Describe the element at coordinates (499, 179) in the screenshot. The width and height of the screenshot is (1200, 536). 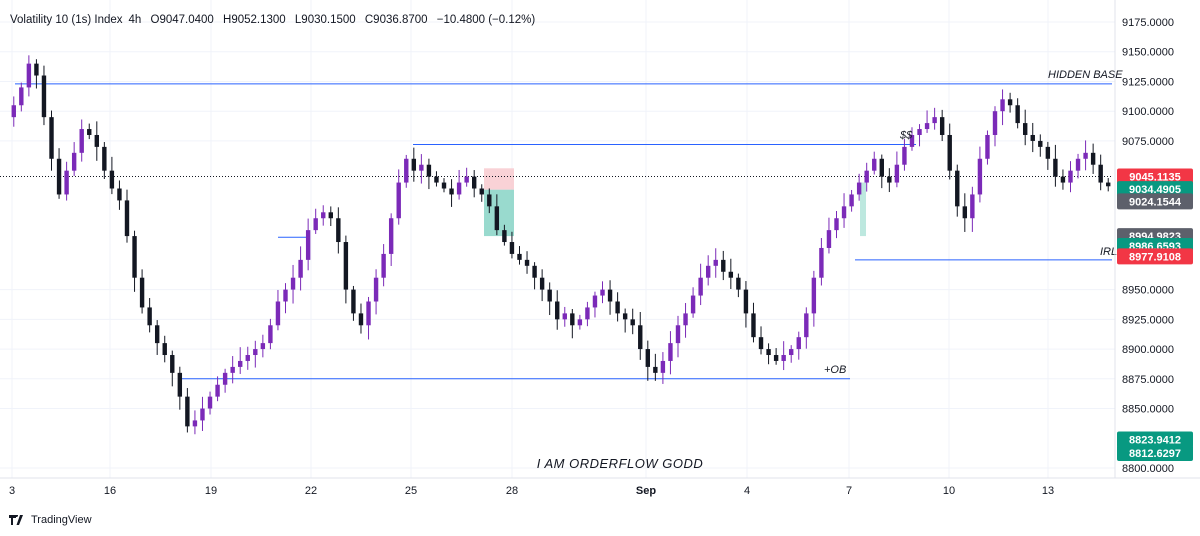
I see `sell-zone-box` at that location.